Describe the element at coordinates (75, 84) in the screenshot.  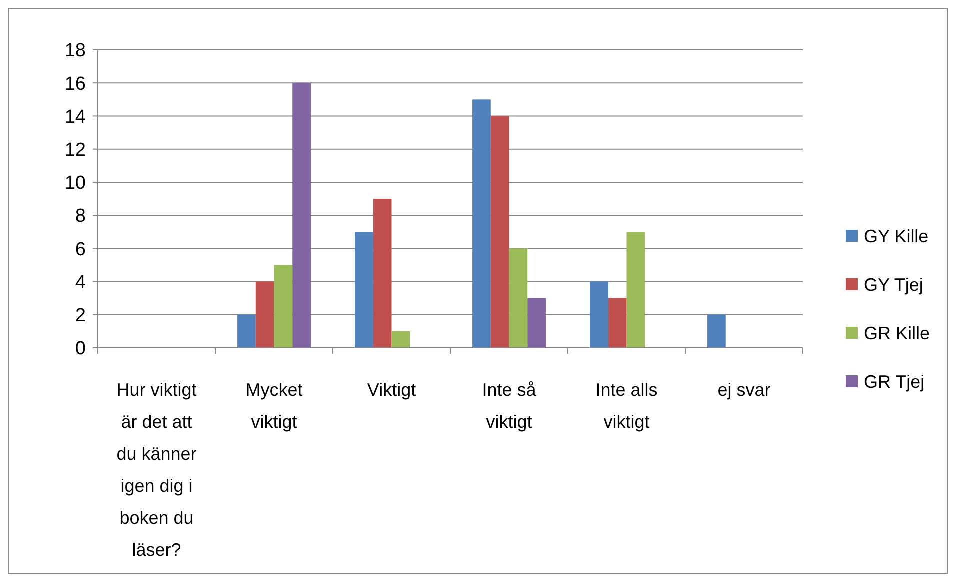
I see `y-tick-label: 16` at that location.